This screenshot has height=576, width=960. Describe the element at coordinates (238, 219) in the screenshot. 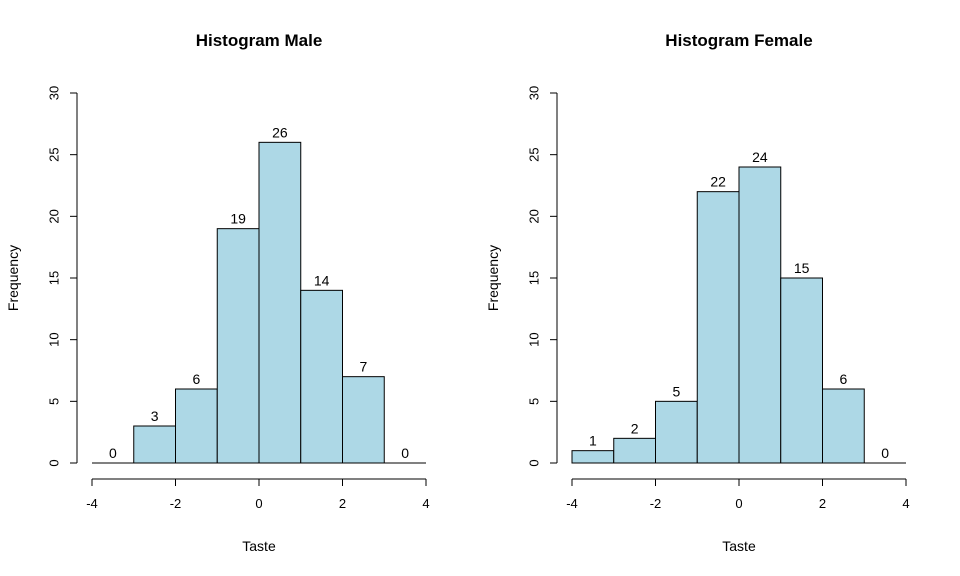

I see `bar-count-label: 19` at that location.